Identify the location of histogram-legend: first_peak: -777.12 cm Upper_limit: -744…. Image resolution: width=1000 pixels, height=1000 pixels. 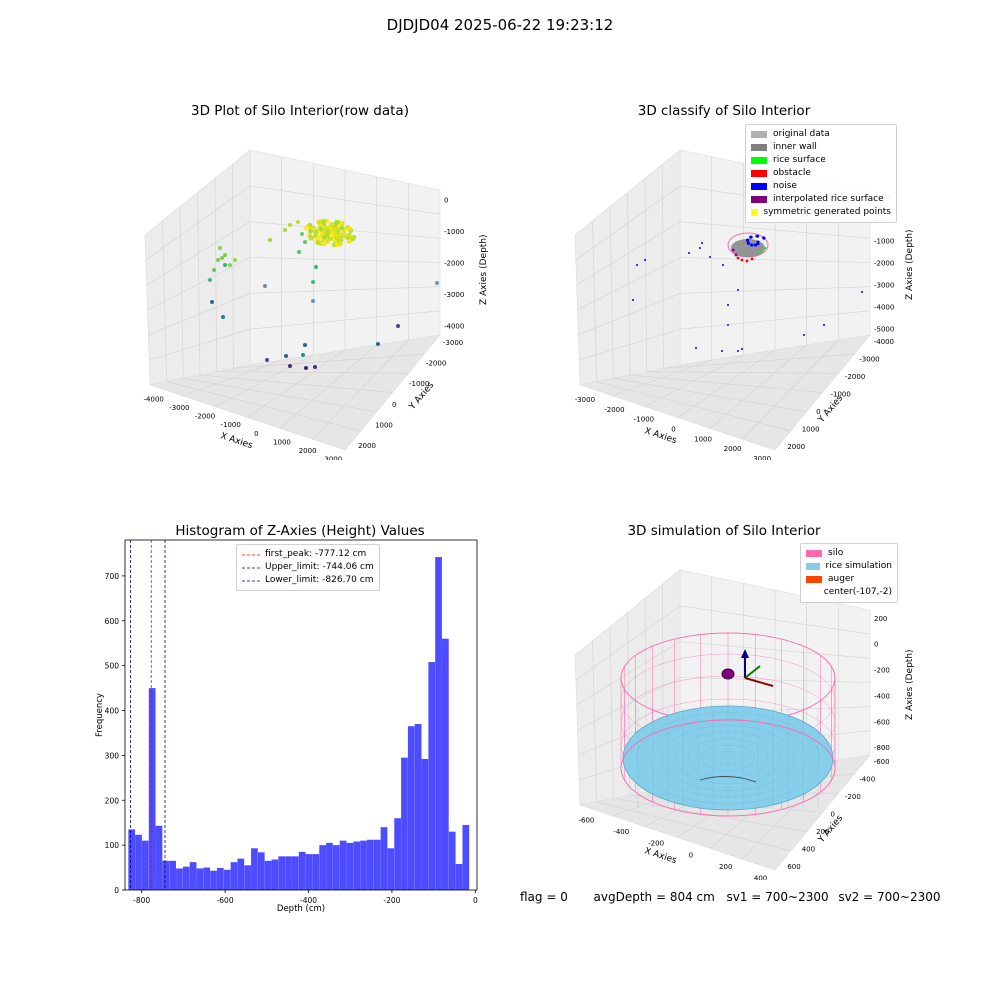
(308, 567).